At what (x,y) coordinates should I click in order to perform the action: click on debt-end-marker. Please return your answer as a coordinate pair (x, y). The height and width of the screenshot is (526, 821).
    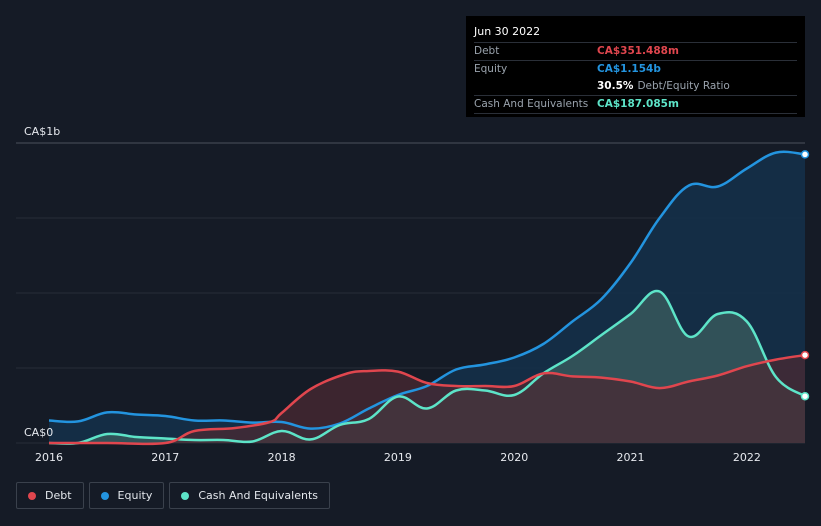
    Looking at the image, I should click on (805, 355).